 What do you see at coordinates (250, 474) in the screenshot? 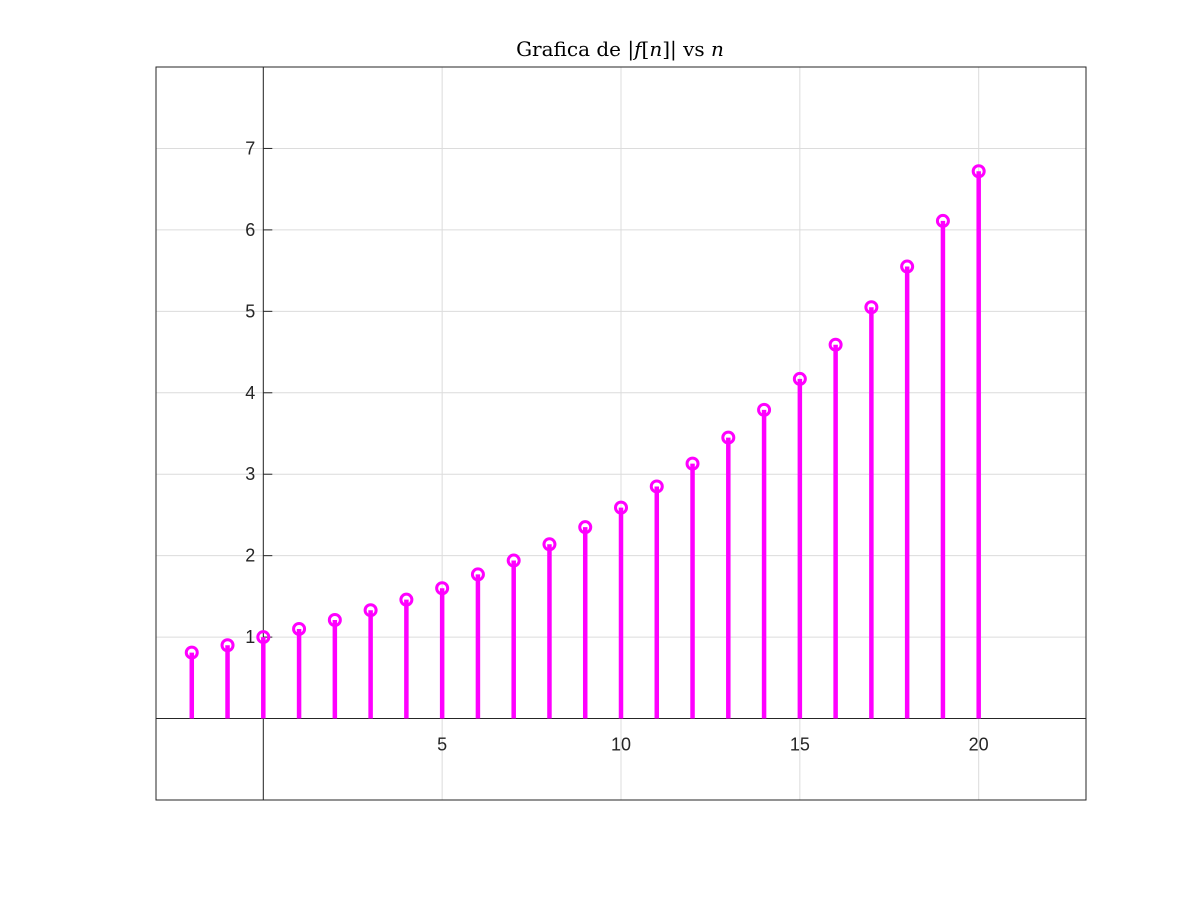
I see `y-tick-label: 3` at bounding box center [250, 474].